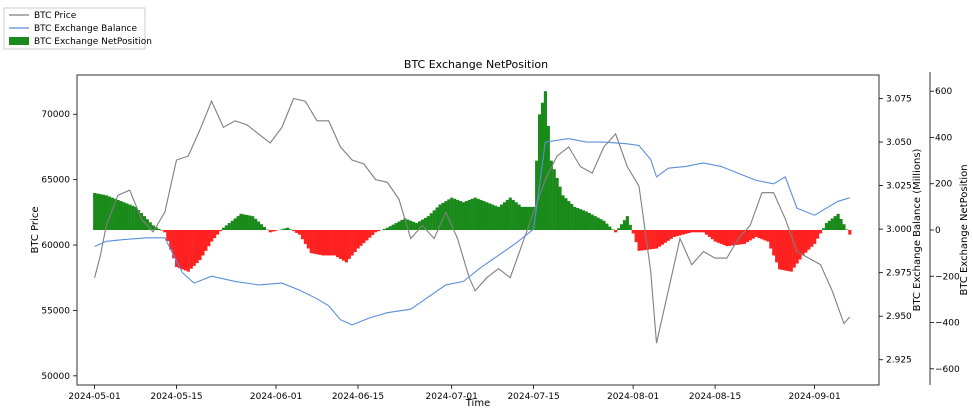 The image size is (973, 417). What do you see at coordinates (899, 317) in the screenshot?
I see `y-right1-tick-label: 2.950` at bounding box center [899, 317].